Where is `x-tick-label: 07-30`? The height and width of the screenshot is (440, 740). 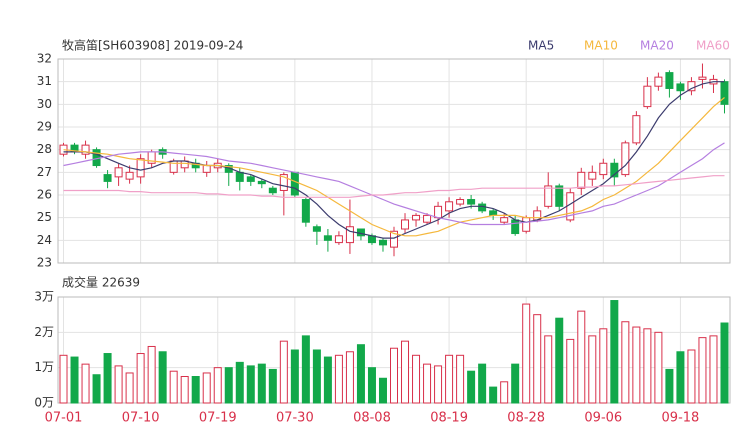 x-tick-label: 07-30 is located at coordinates (295, 418).